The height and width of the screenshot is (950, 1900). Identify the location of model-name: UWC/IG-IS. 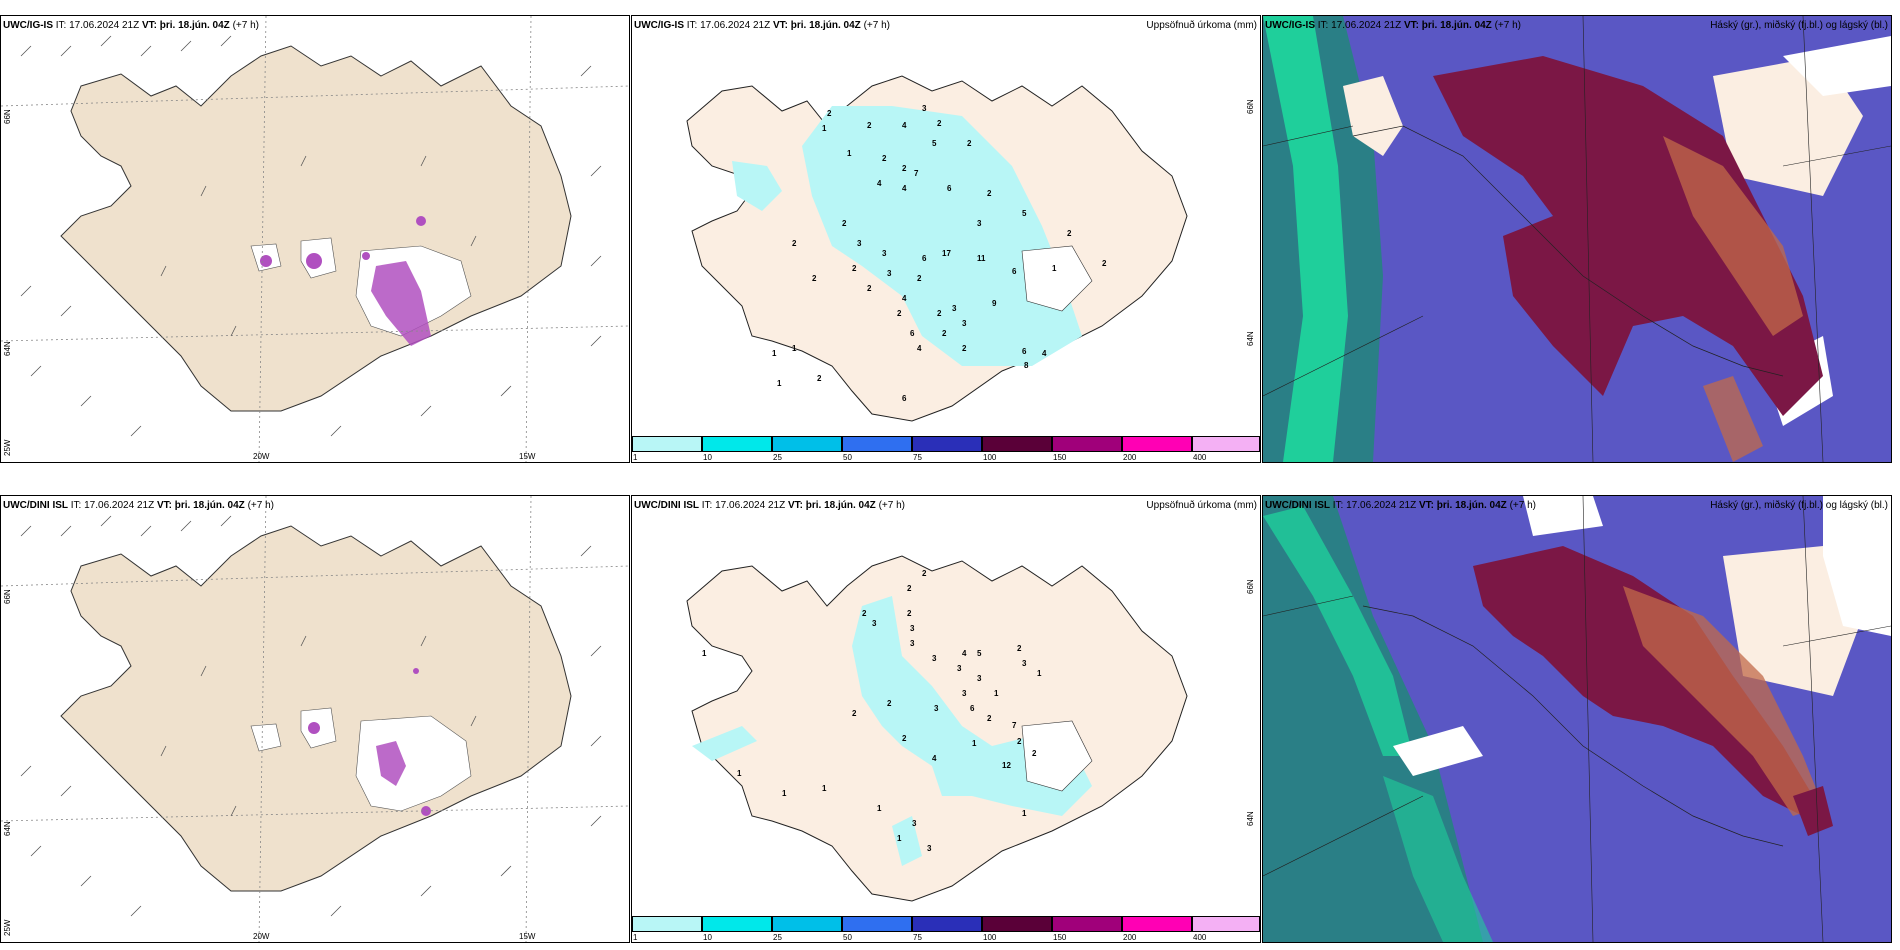
(1290, 25).